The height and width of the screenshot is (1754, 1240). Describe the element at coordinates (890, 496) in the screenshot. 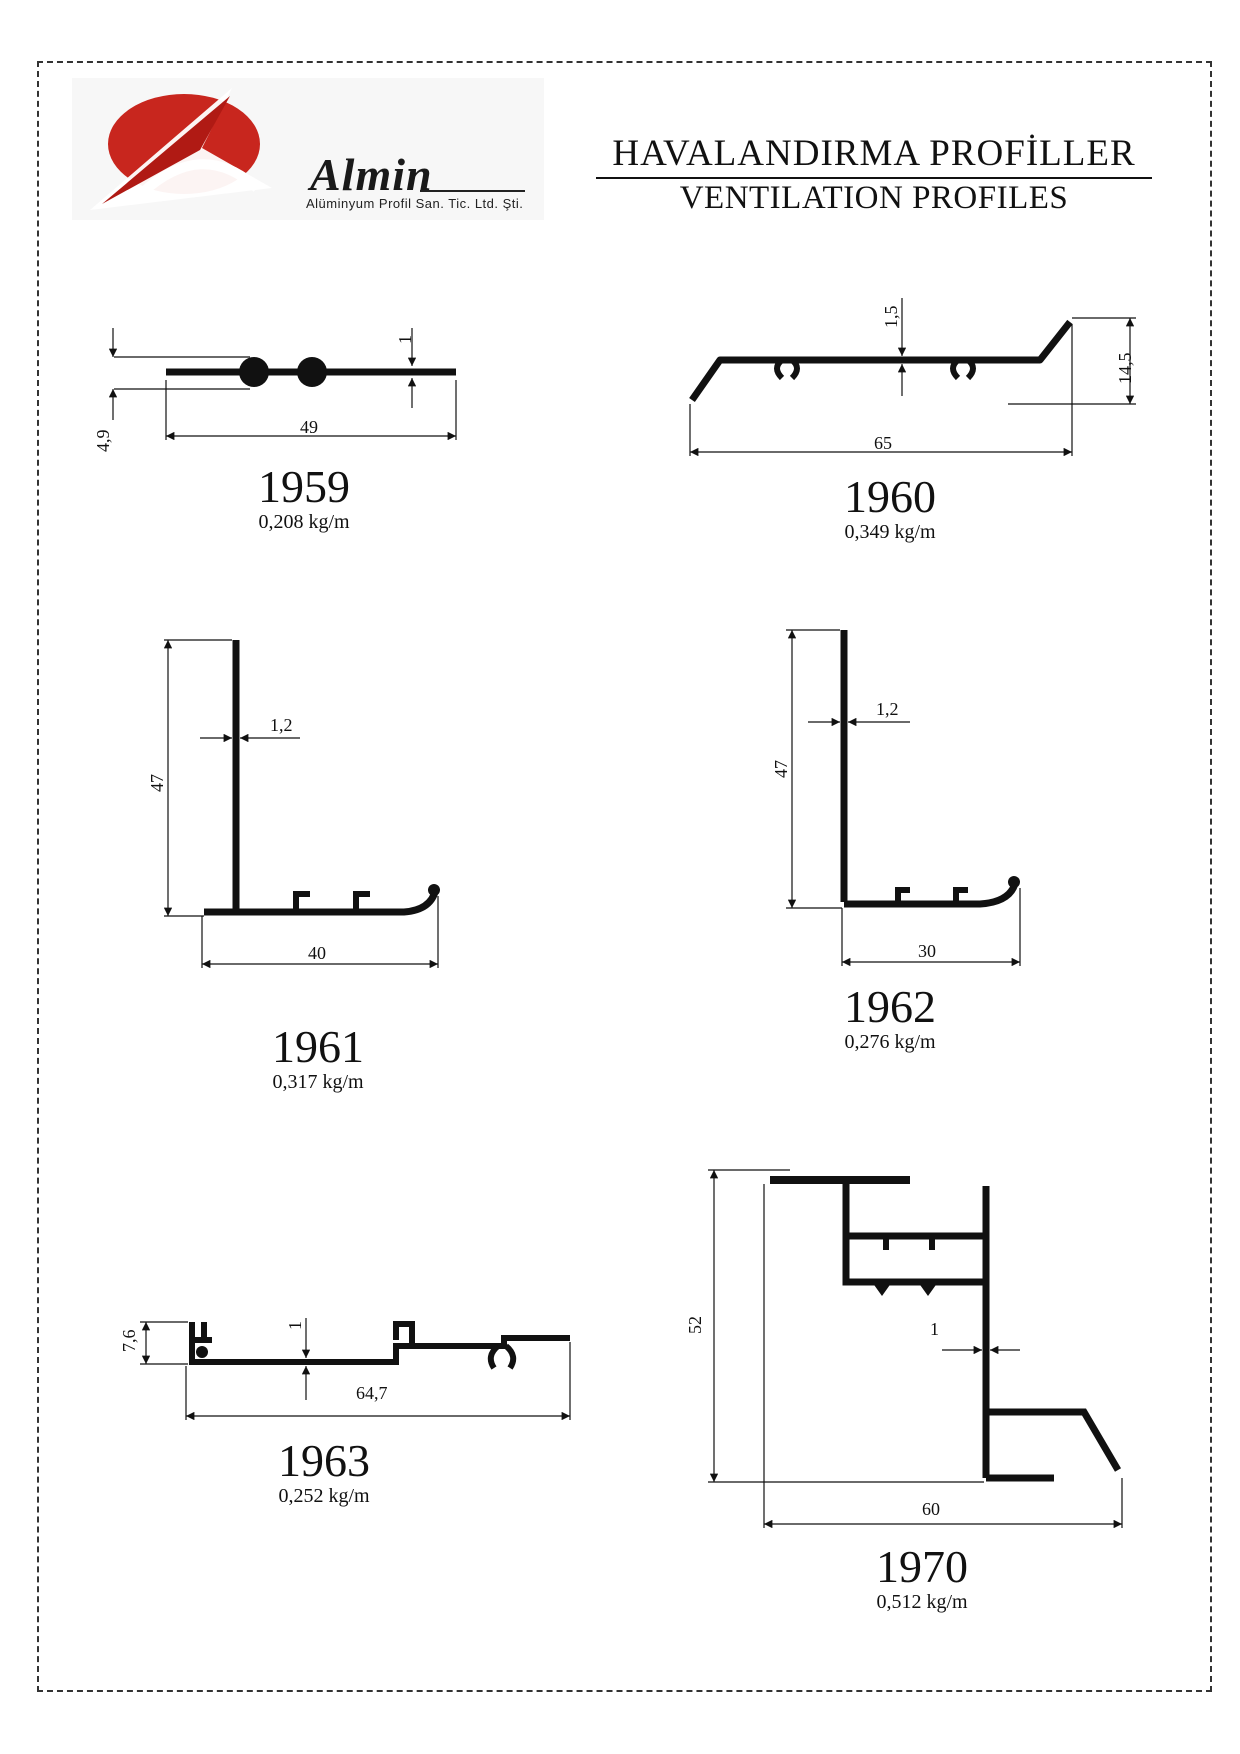

I see `profile-1960-code: 1960` at that location.